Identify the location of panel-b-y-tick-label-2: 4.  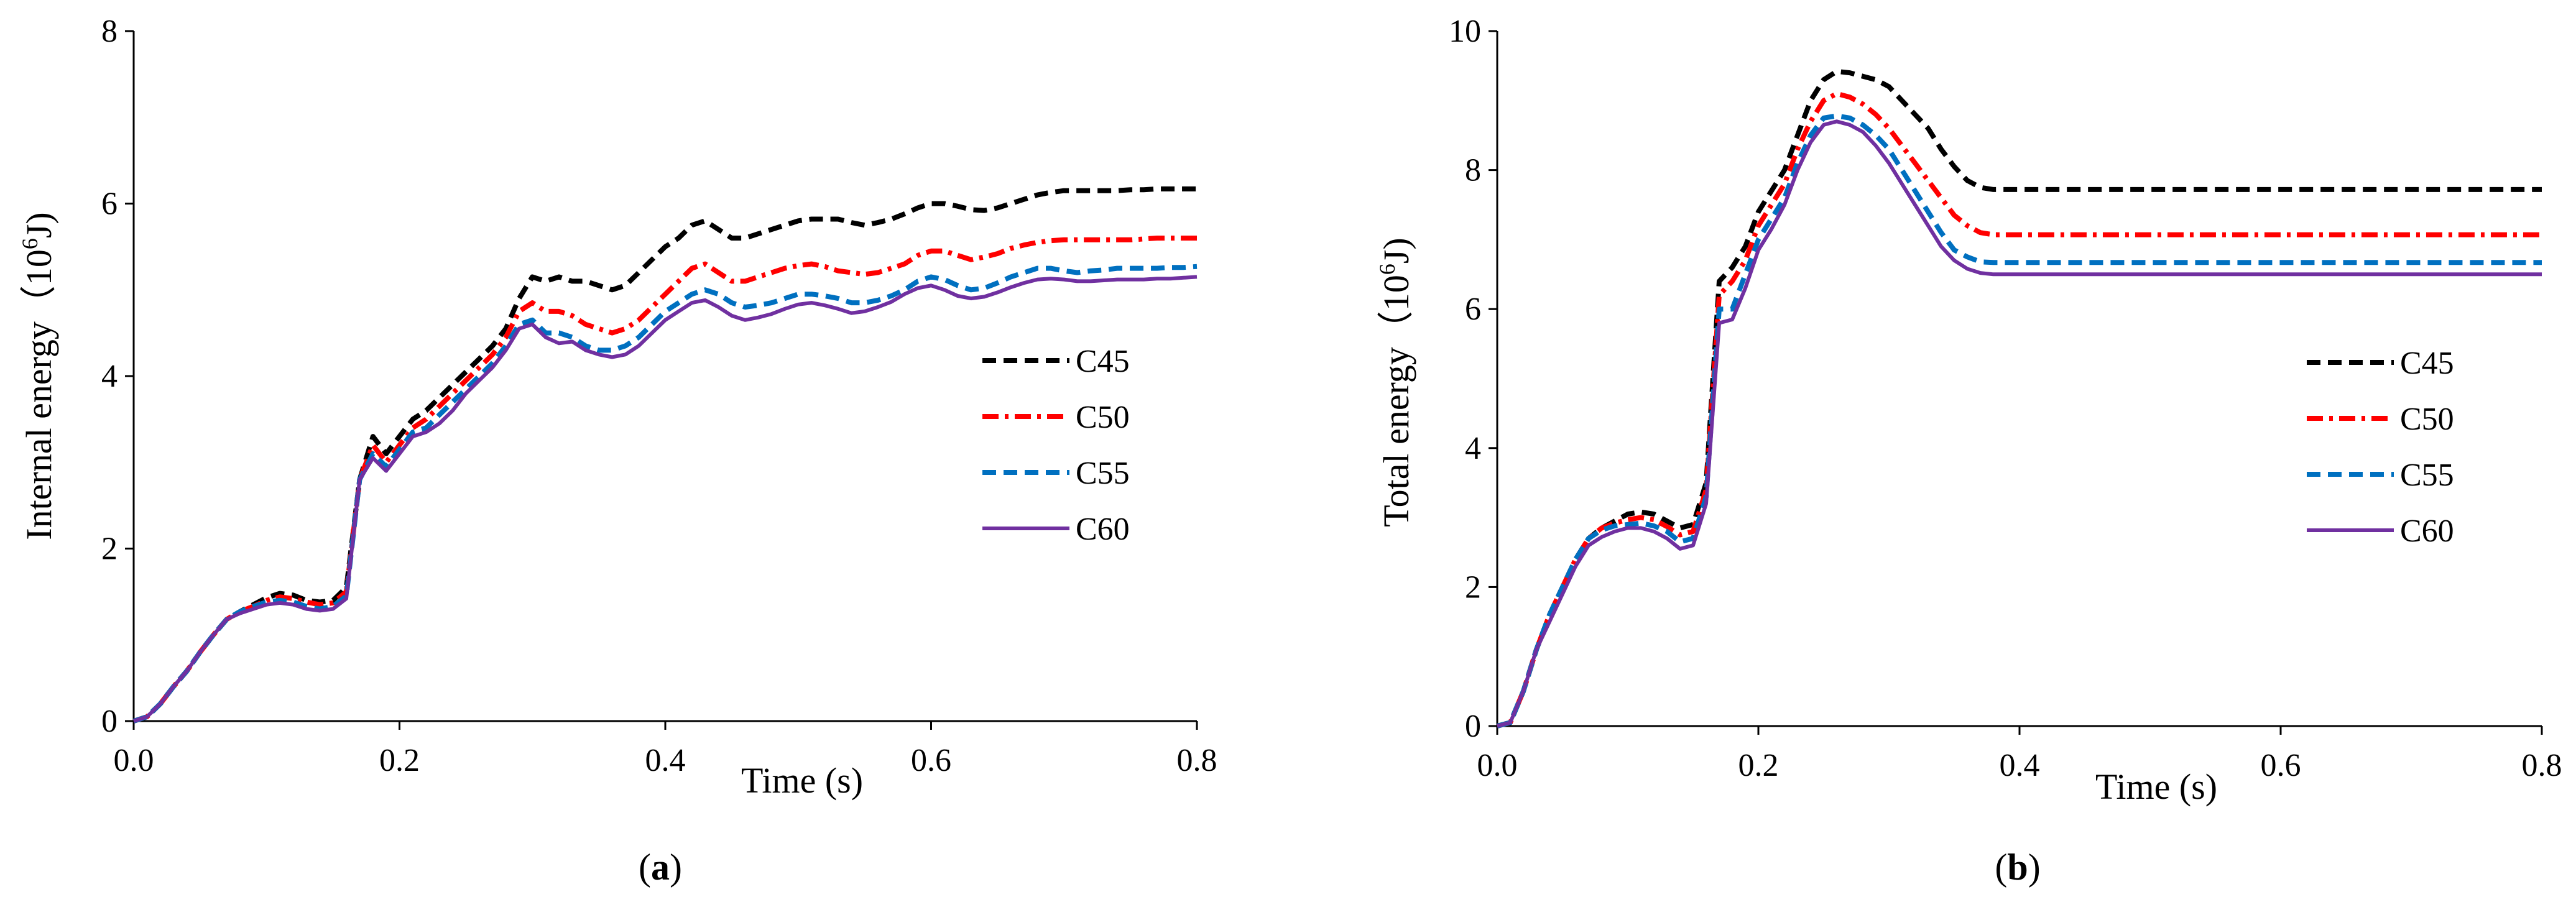
(1473, 448).